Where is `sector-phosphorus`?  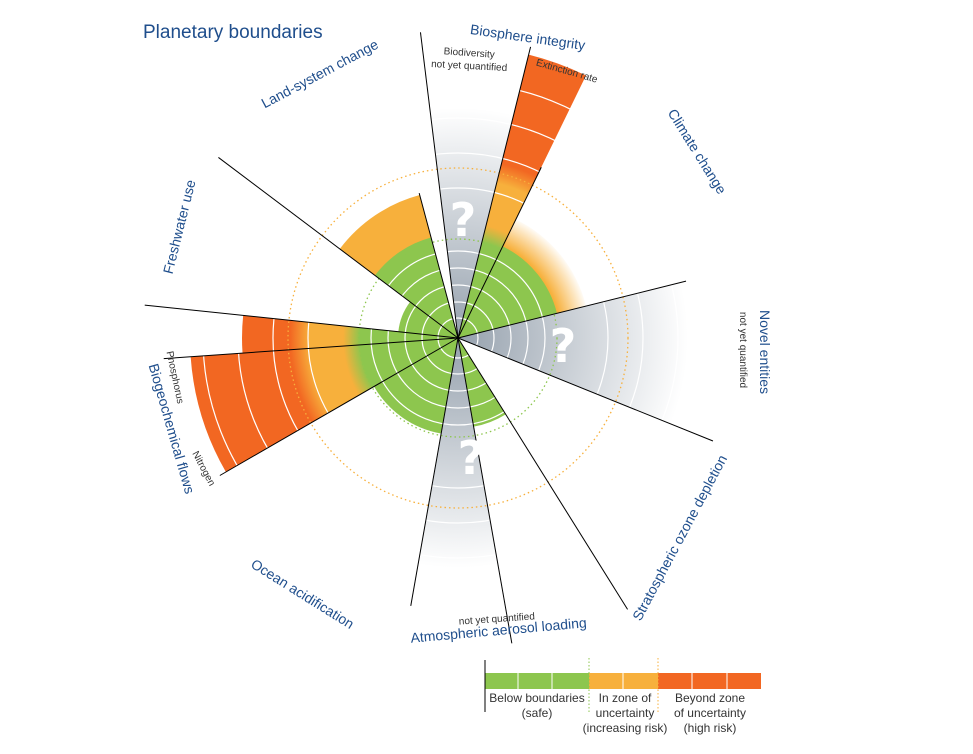
sector-phosphorus is located at coordinates (350, 334).